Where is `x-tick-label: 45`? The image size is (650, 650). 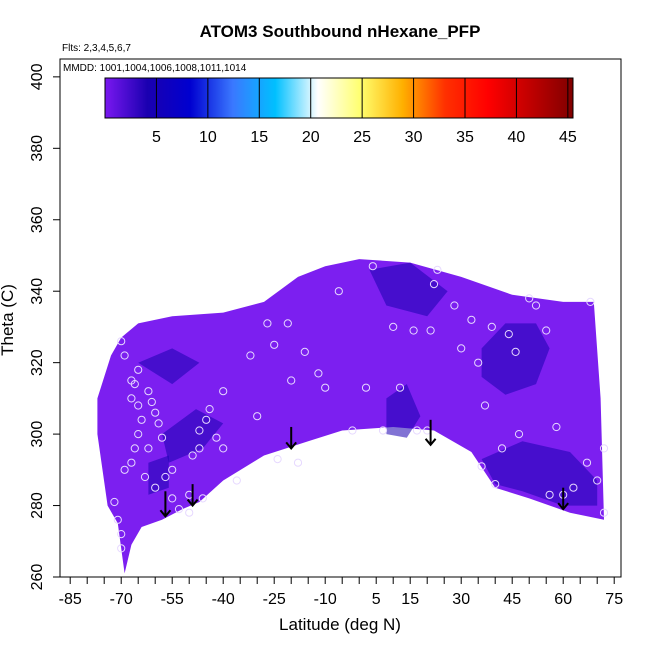
x-tick-label: 45 is located at coordinates (512, 599).